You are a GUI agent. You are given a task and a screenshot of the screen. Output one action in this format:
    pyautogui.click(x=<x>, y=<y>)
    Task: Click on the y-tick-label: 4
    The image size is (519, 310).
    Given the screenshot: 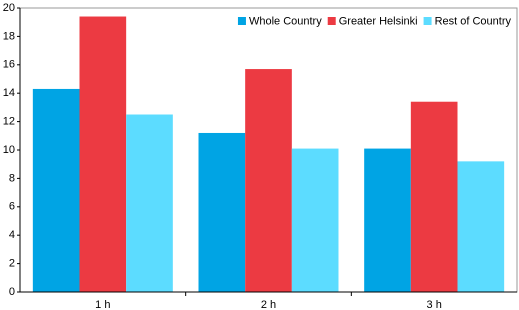 What is the action you would take?
    pyautogui.click(x=12, y=235)
    